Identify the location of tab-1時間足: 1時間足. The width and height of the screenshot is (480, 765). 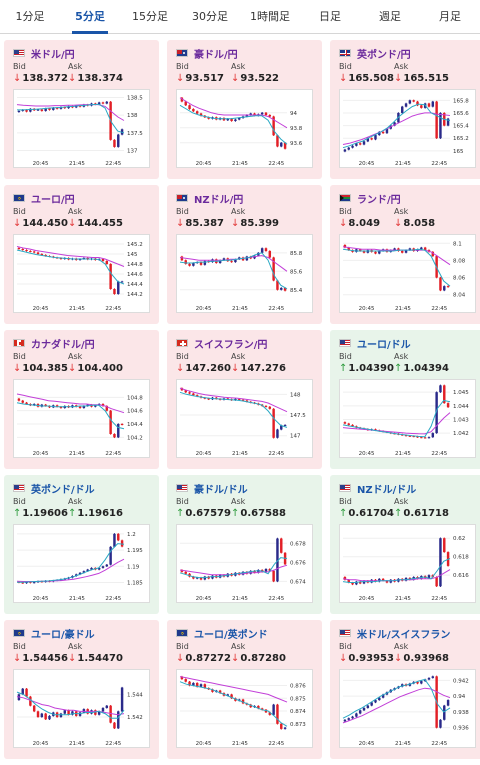
(270, 16).